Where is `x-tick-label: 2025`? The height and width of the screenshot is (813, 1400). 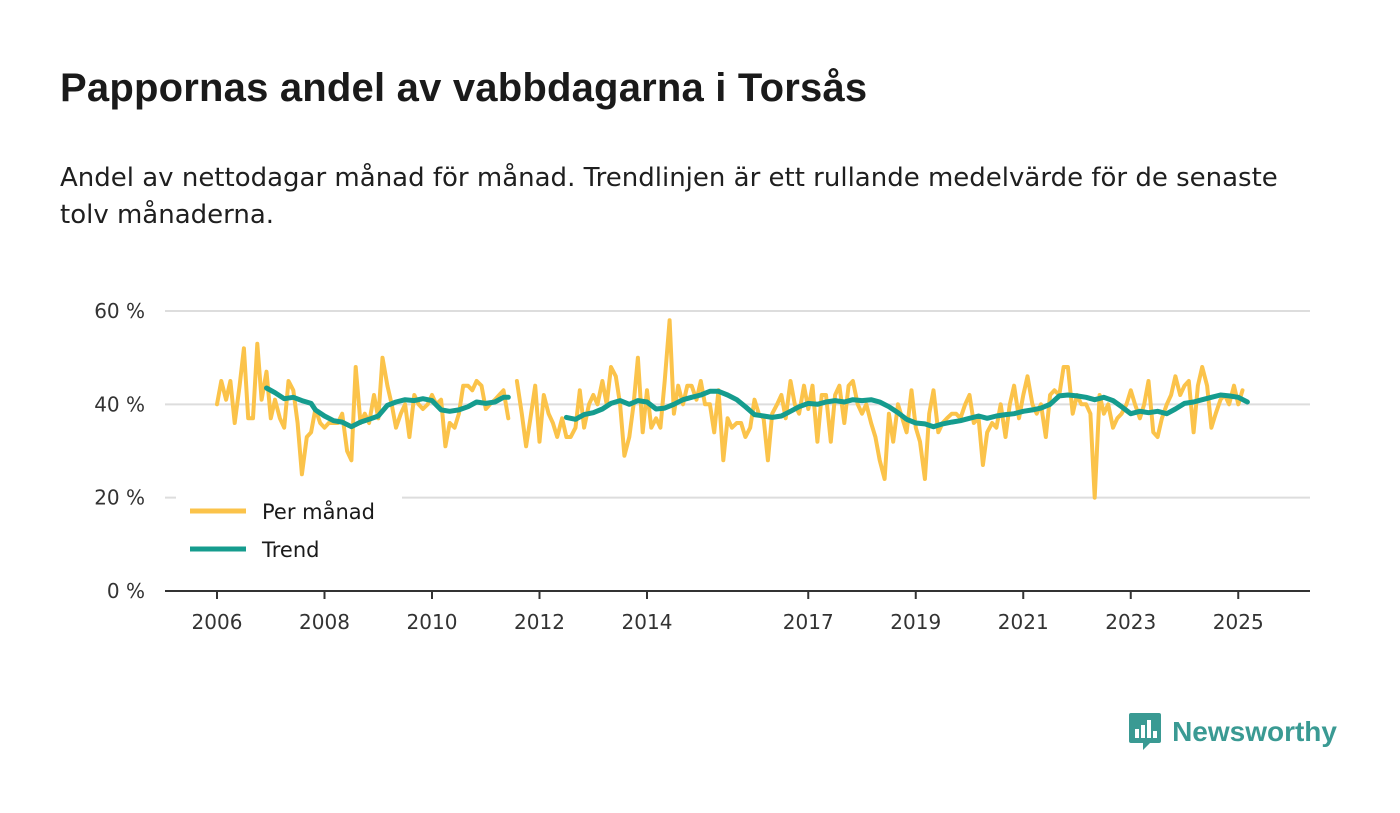 x-tick-label: 2025 is located at coordinates (1238, 622).